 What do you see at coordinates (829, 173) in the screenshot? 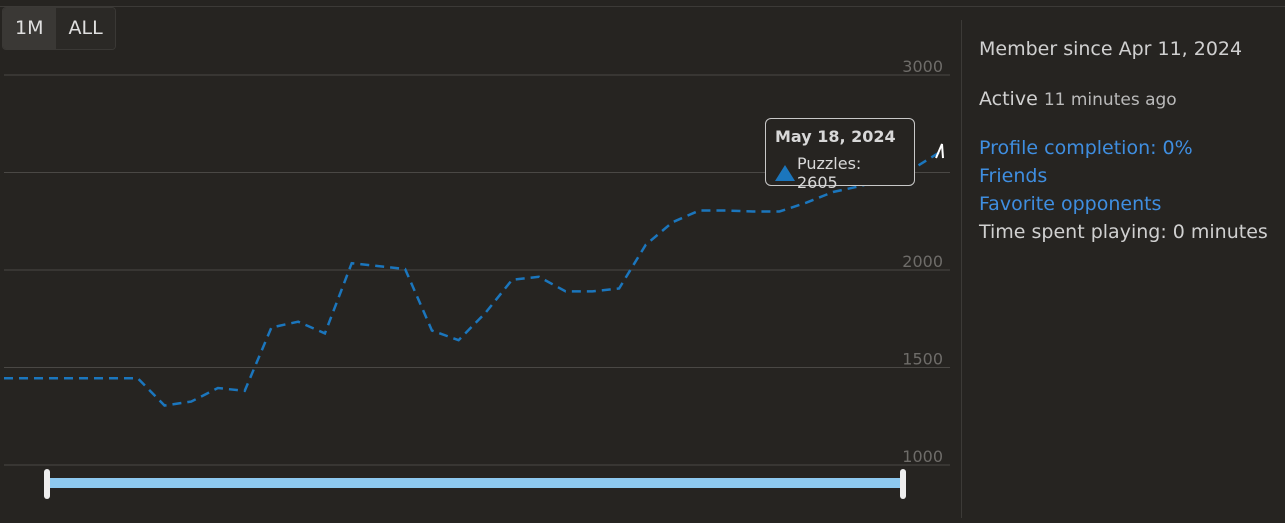
I see `tooltip-series-value: Puzzles: 2605` at bounding box center [829, 173].